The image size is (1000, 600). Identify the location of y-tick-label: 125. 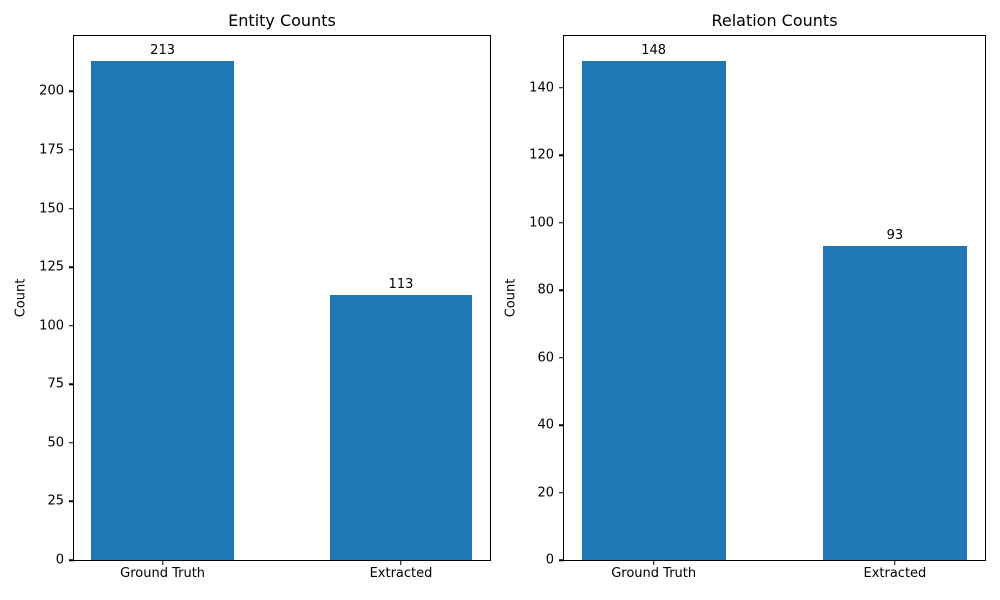
(51, 267).